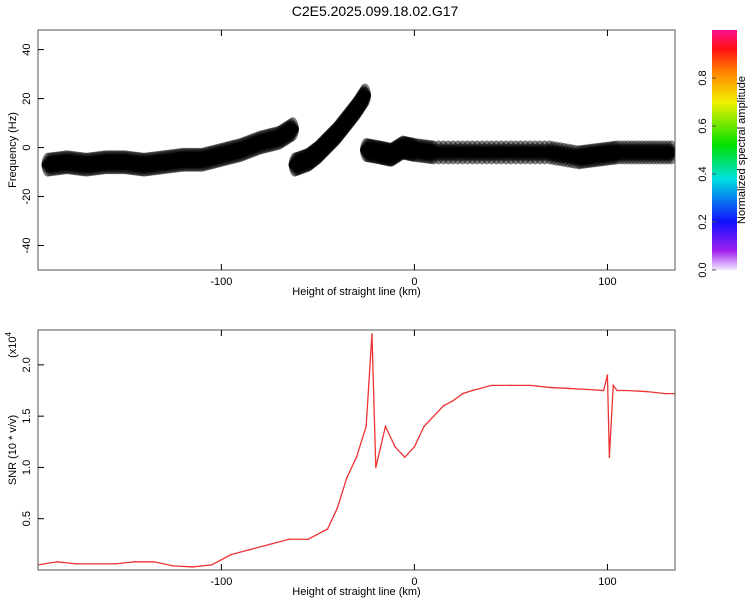 The image size is (750, 605). What do you see at coordinates (703, 173) in the screenshot?
I see `colorbar-tick-label: 0.4` at bounding box center [703, 173].